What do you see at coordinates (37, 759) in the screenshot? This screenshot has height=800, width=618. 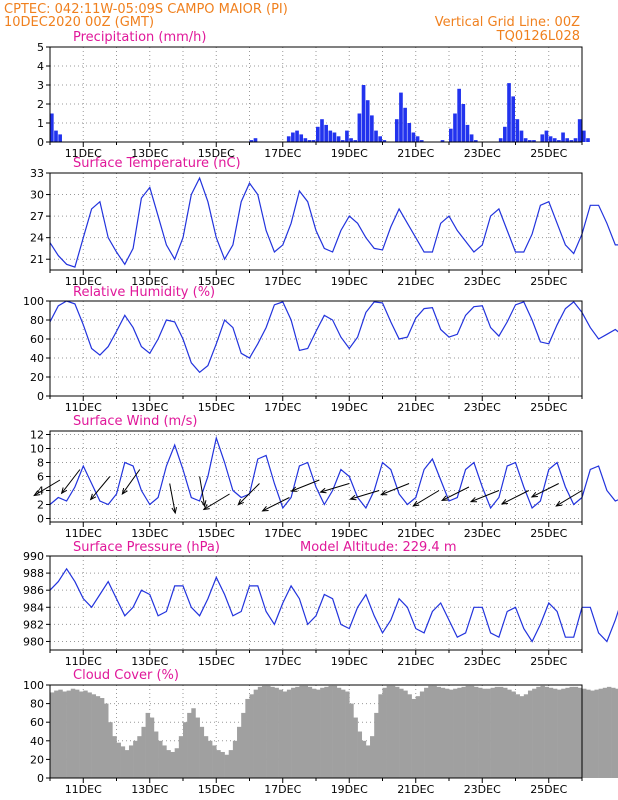 I see `y-tick-label: 20` at bounding box center [37, 759].